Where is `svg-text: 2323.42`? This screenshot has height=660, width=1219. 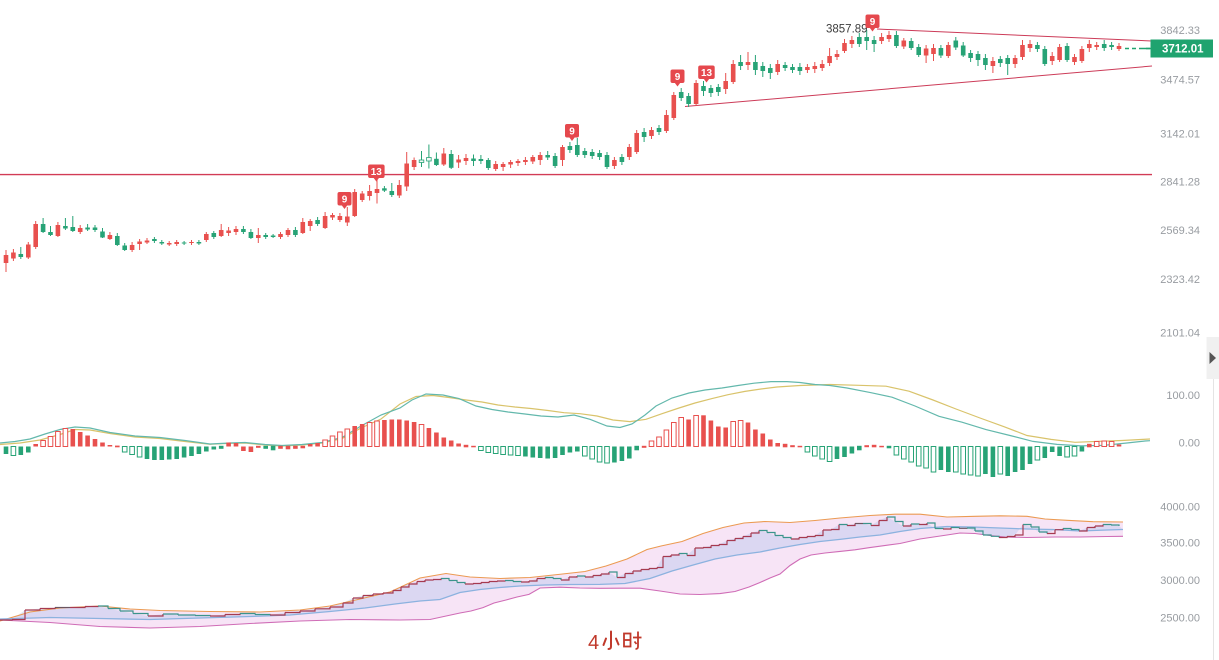
svg-text: 2323.42 is located at coordinates (1180, 280).